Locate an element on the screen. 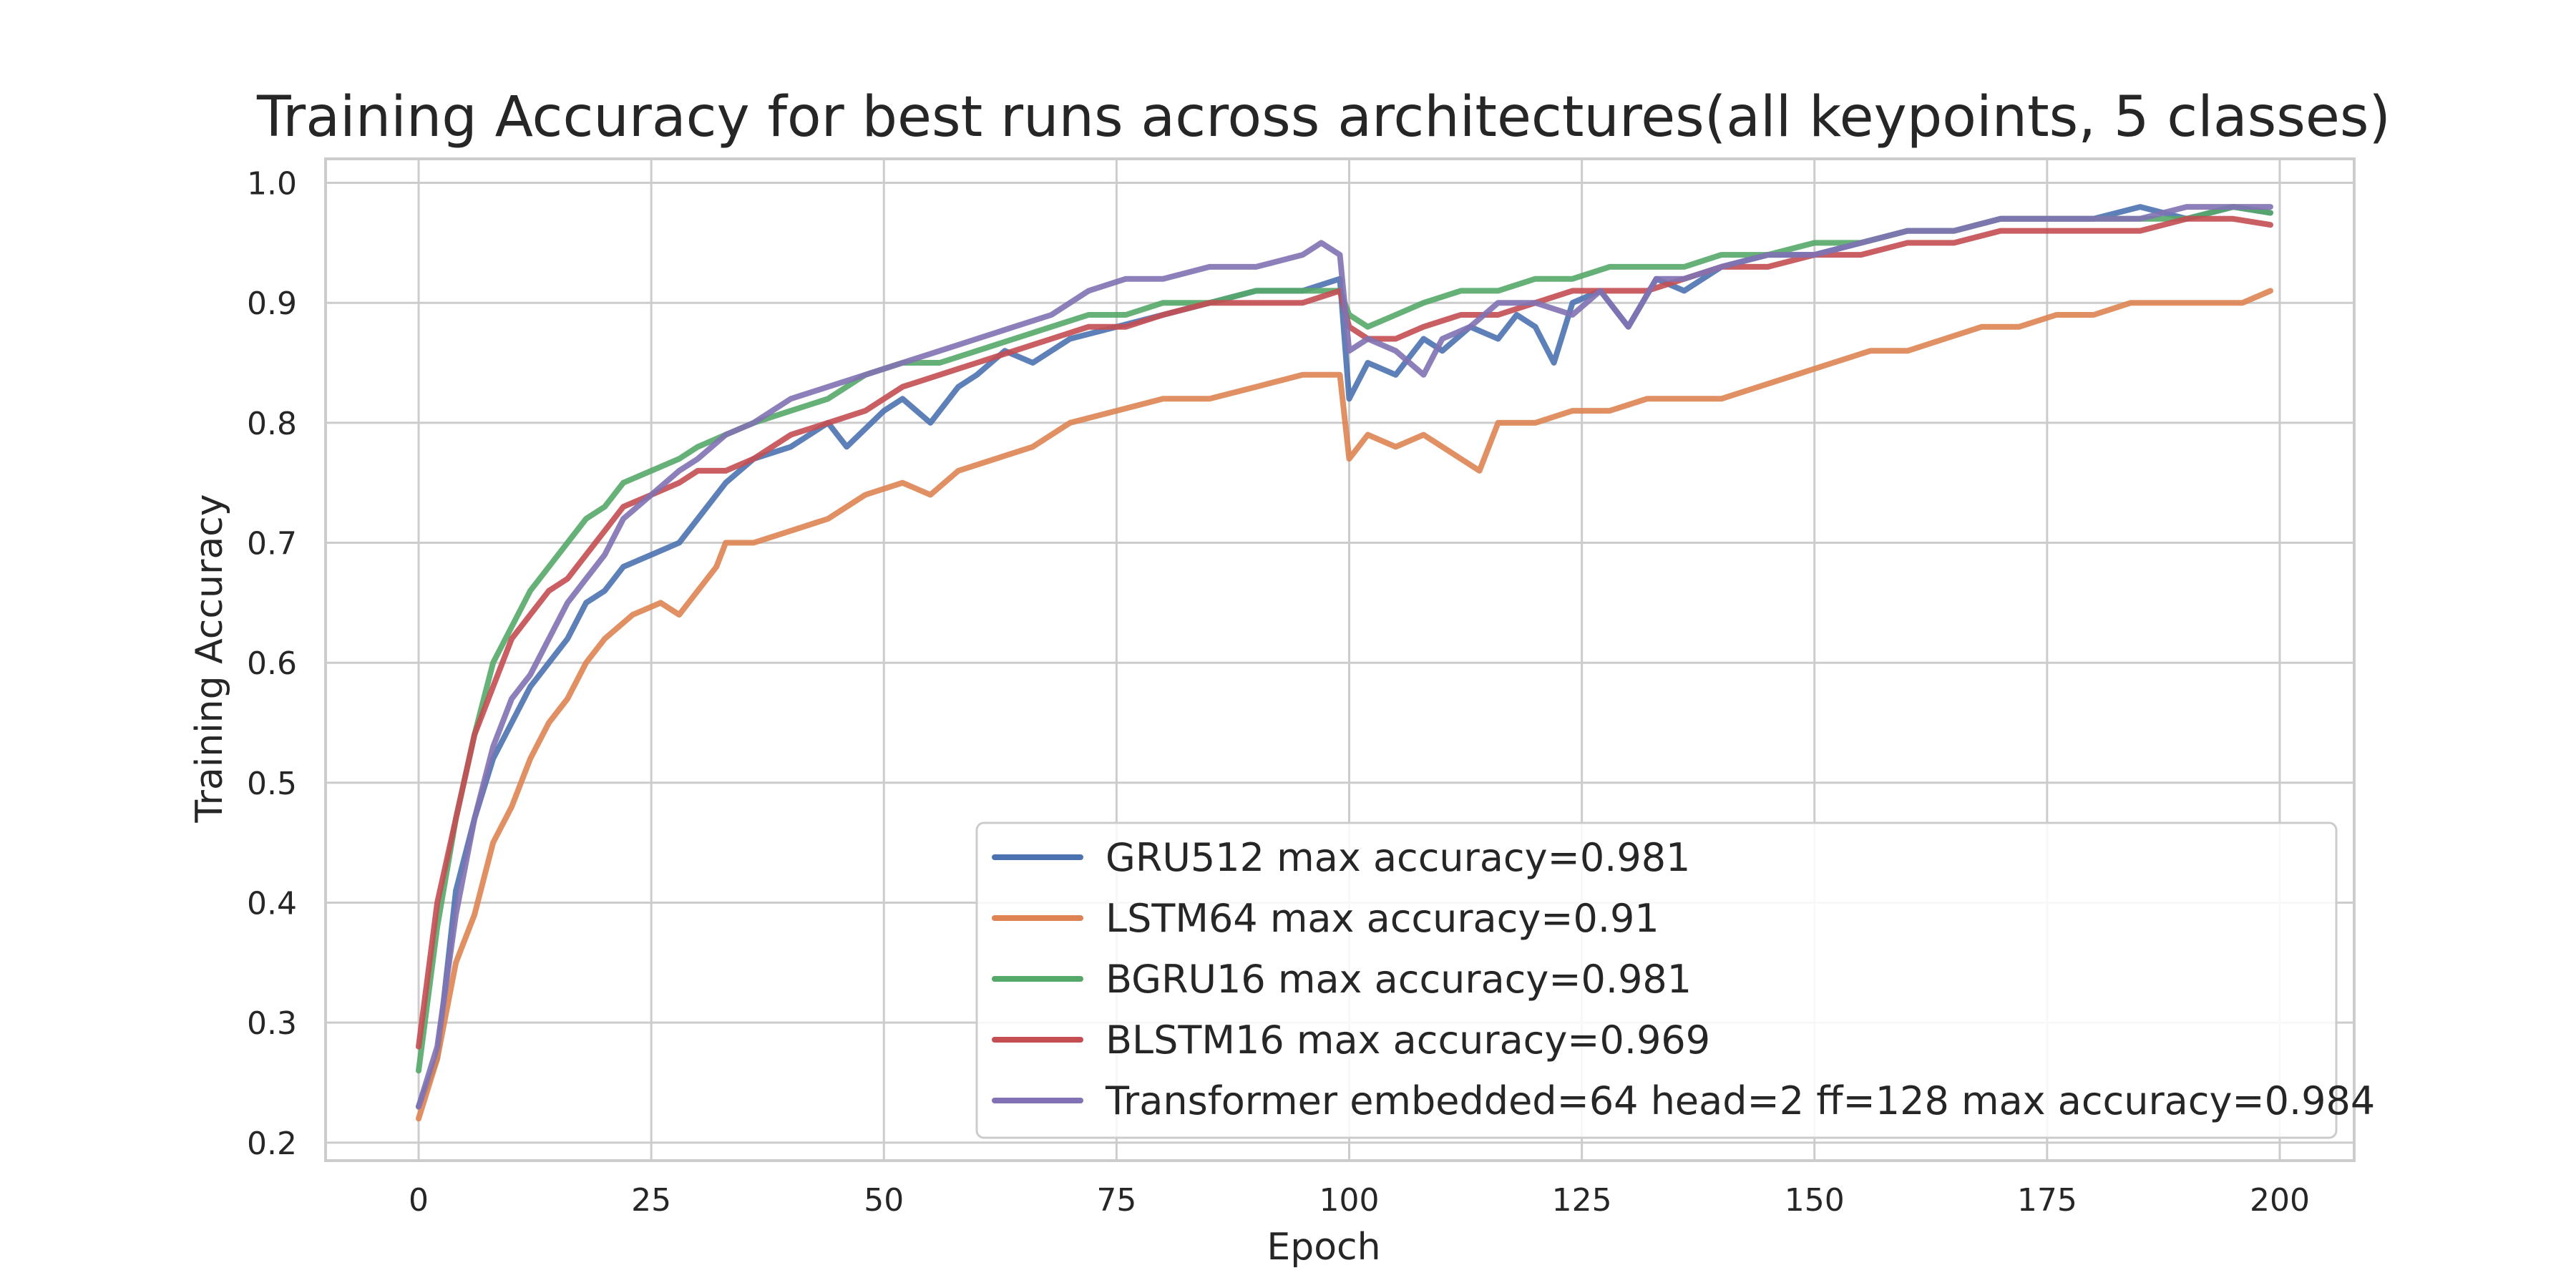  legend-entry: GRU512 max accuracy=0.981 is located at coordinates (1398, 858).